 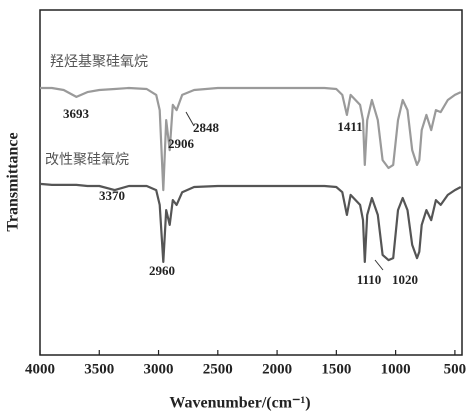 I want to click on x-tick-label: 4000, so click(x=40, y=369).